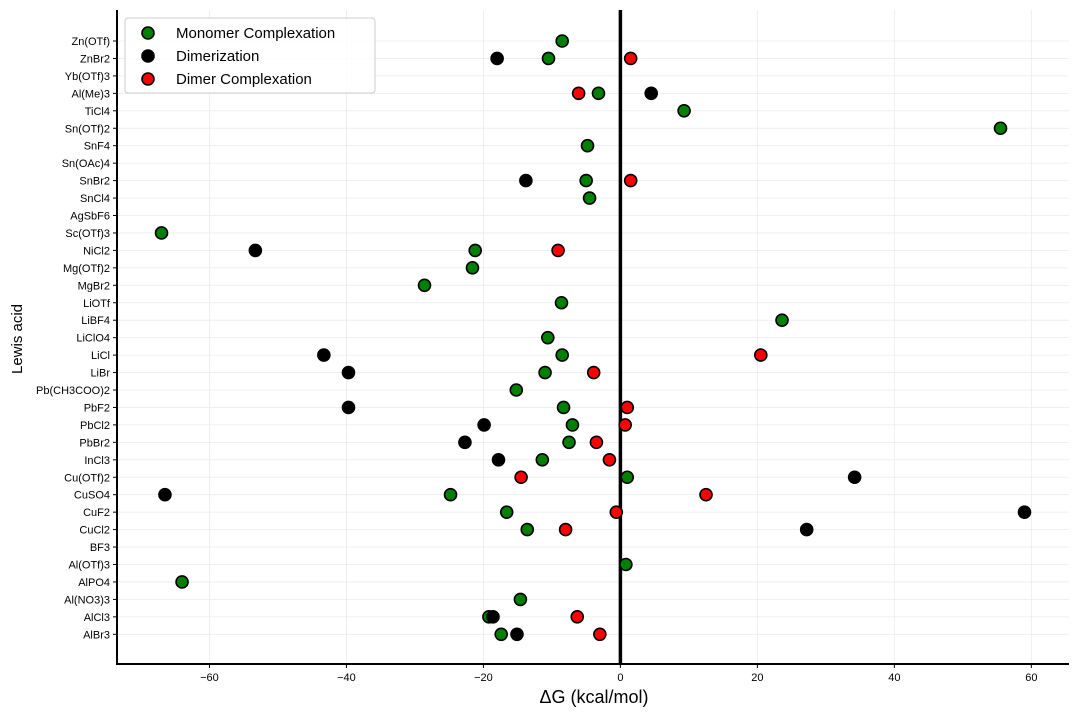 The width and height of the screenshot is (1080, 725). I want to click on y-tick-label: PbCl2, so click(95, 426).